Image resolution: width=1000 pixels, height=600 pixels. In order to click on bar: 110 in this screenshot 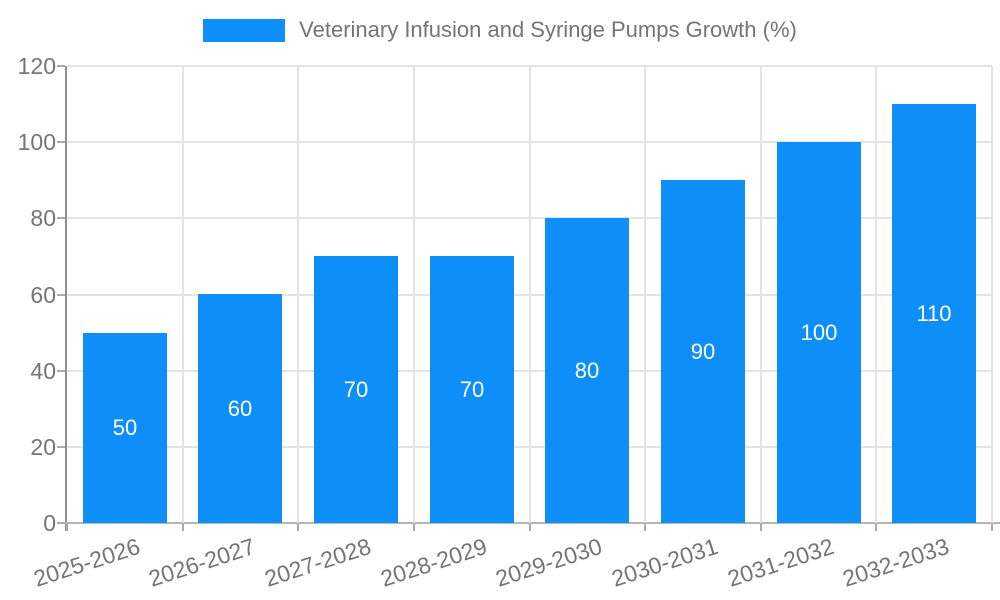, I will do `click(934, 313)`.